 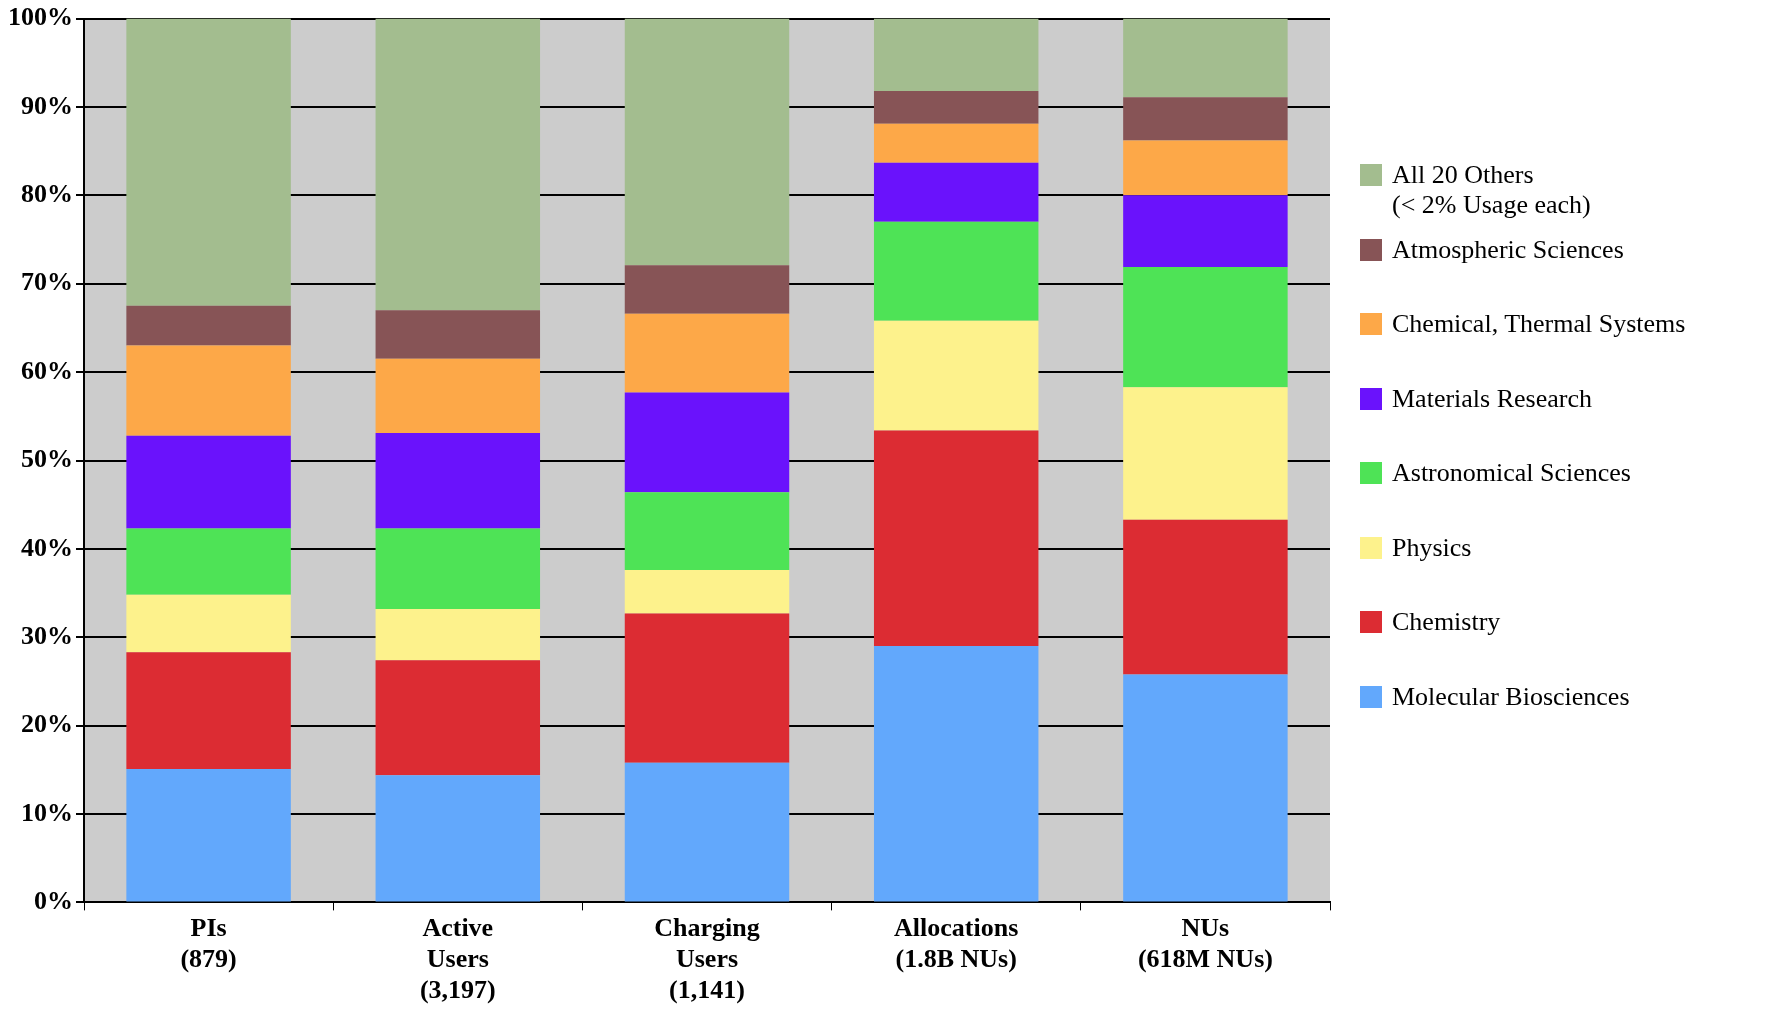 What do you see at coordinates (1205, 942) in the screenshot?
I see `x-tick-label: NUs (618M NUs)` at bounding box center [1205, 942].